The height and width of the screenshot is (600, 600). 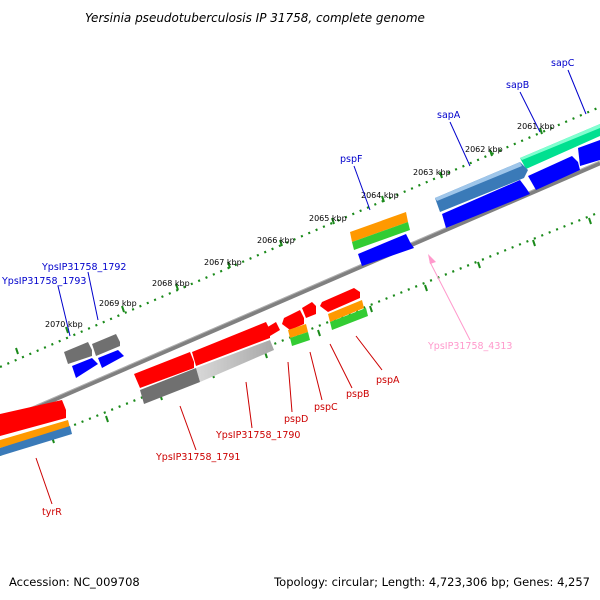 What do you see at coordinates (326, 407) in the screenshot?
I see `gene-label-pspC: pspC` at bounding box center [326, 407].